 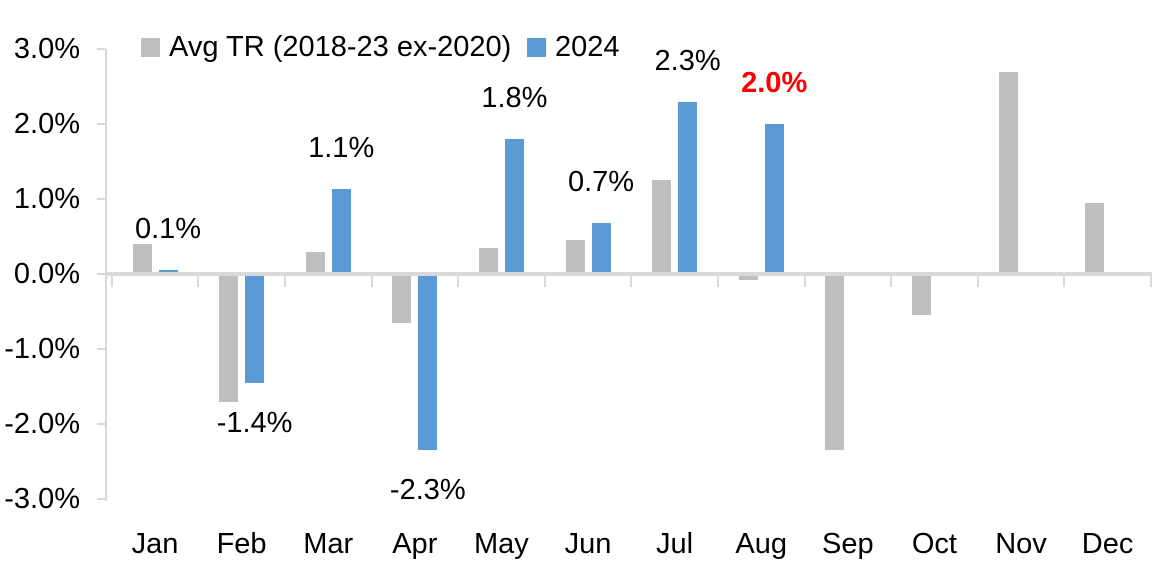 What do you see at coordinates (835, 362) in the screenshot?
I see `bar-avg-tr-sep` at bounding box center [835, 362].